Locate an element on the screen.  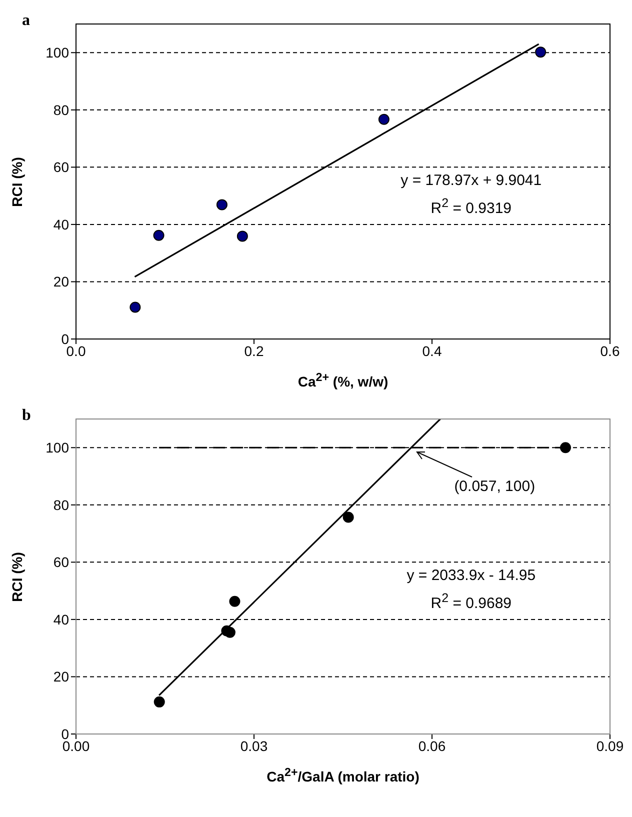
x-axis-title: Ca$^{2+}$ (%, w/w) is located at coordinates (343, 380).